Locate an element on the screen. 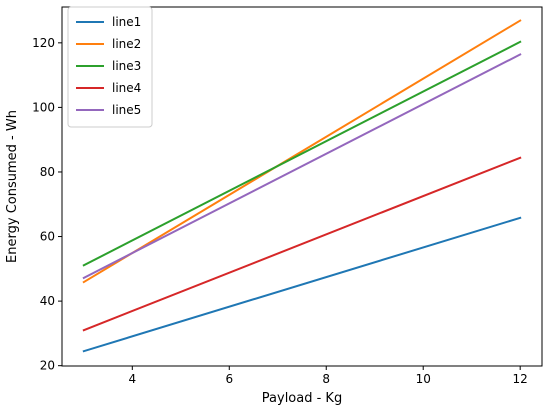 The image size is (550, 414). y-tick-label: 120 is located at coordinates (43, 43).